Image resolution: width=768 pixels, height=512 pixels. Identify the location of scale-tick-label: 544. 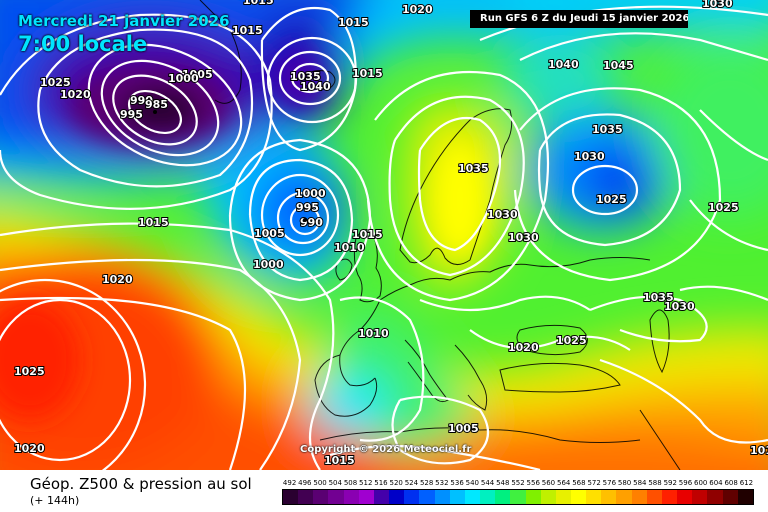
(487, 483).